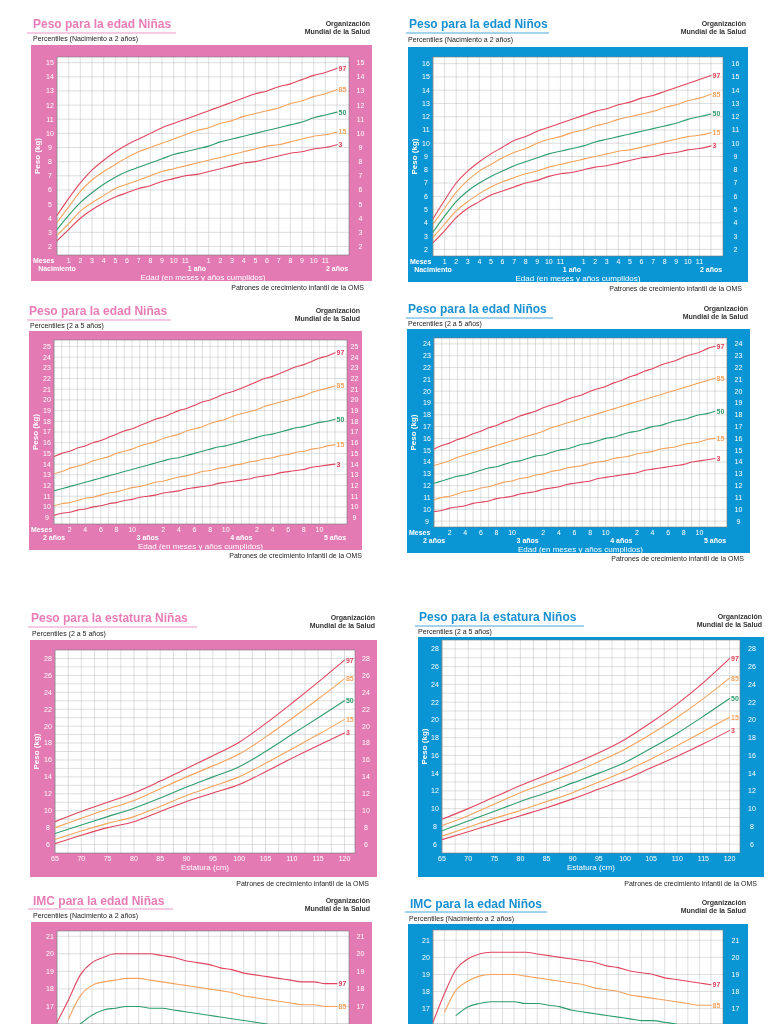 The image size is (768, 1024). Describe the element at coordinates (99, 901) in the screenshot. I see `chart-title: IMC para la edad Niñas` at that location.